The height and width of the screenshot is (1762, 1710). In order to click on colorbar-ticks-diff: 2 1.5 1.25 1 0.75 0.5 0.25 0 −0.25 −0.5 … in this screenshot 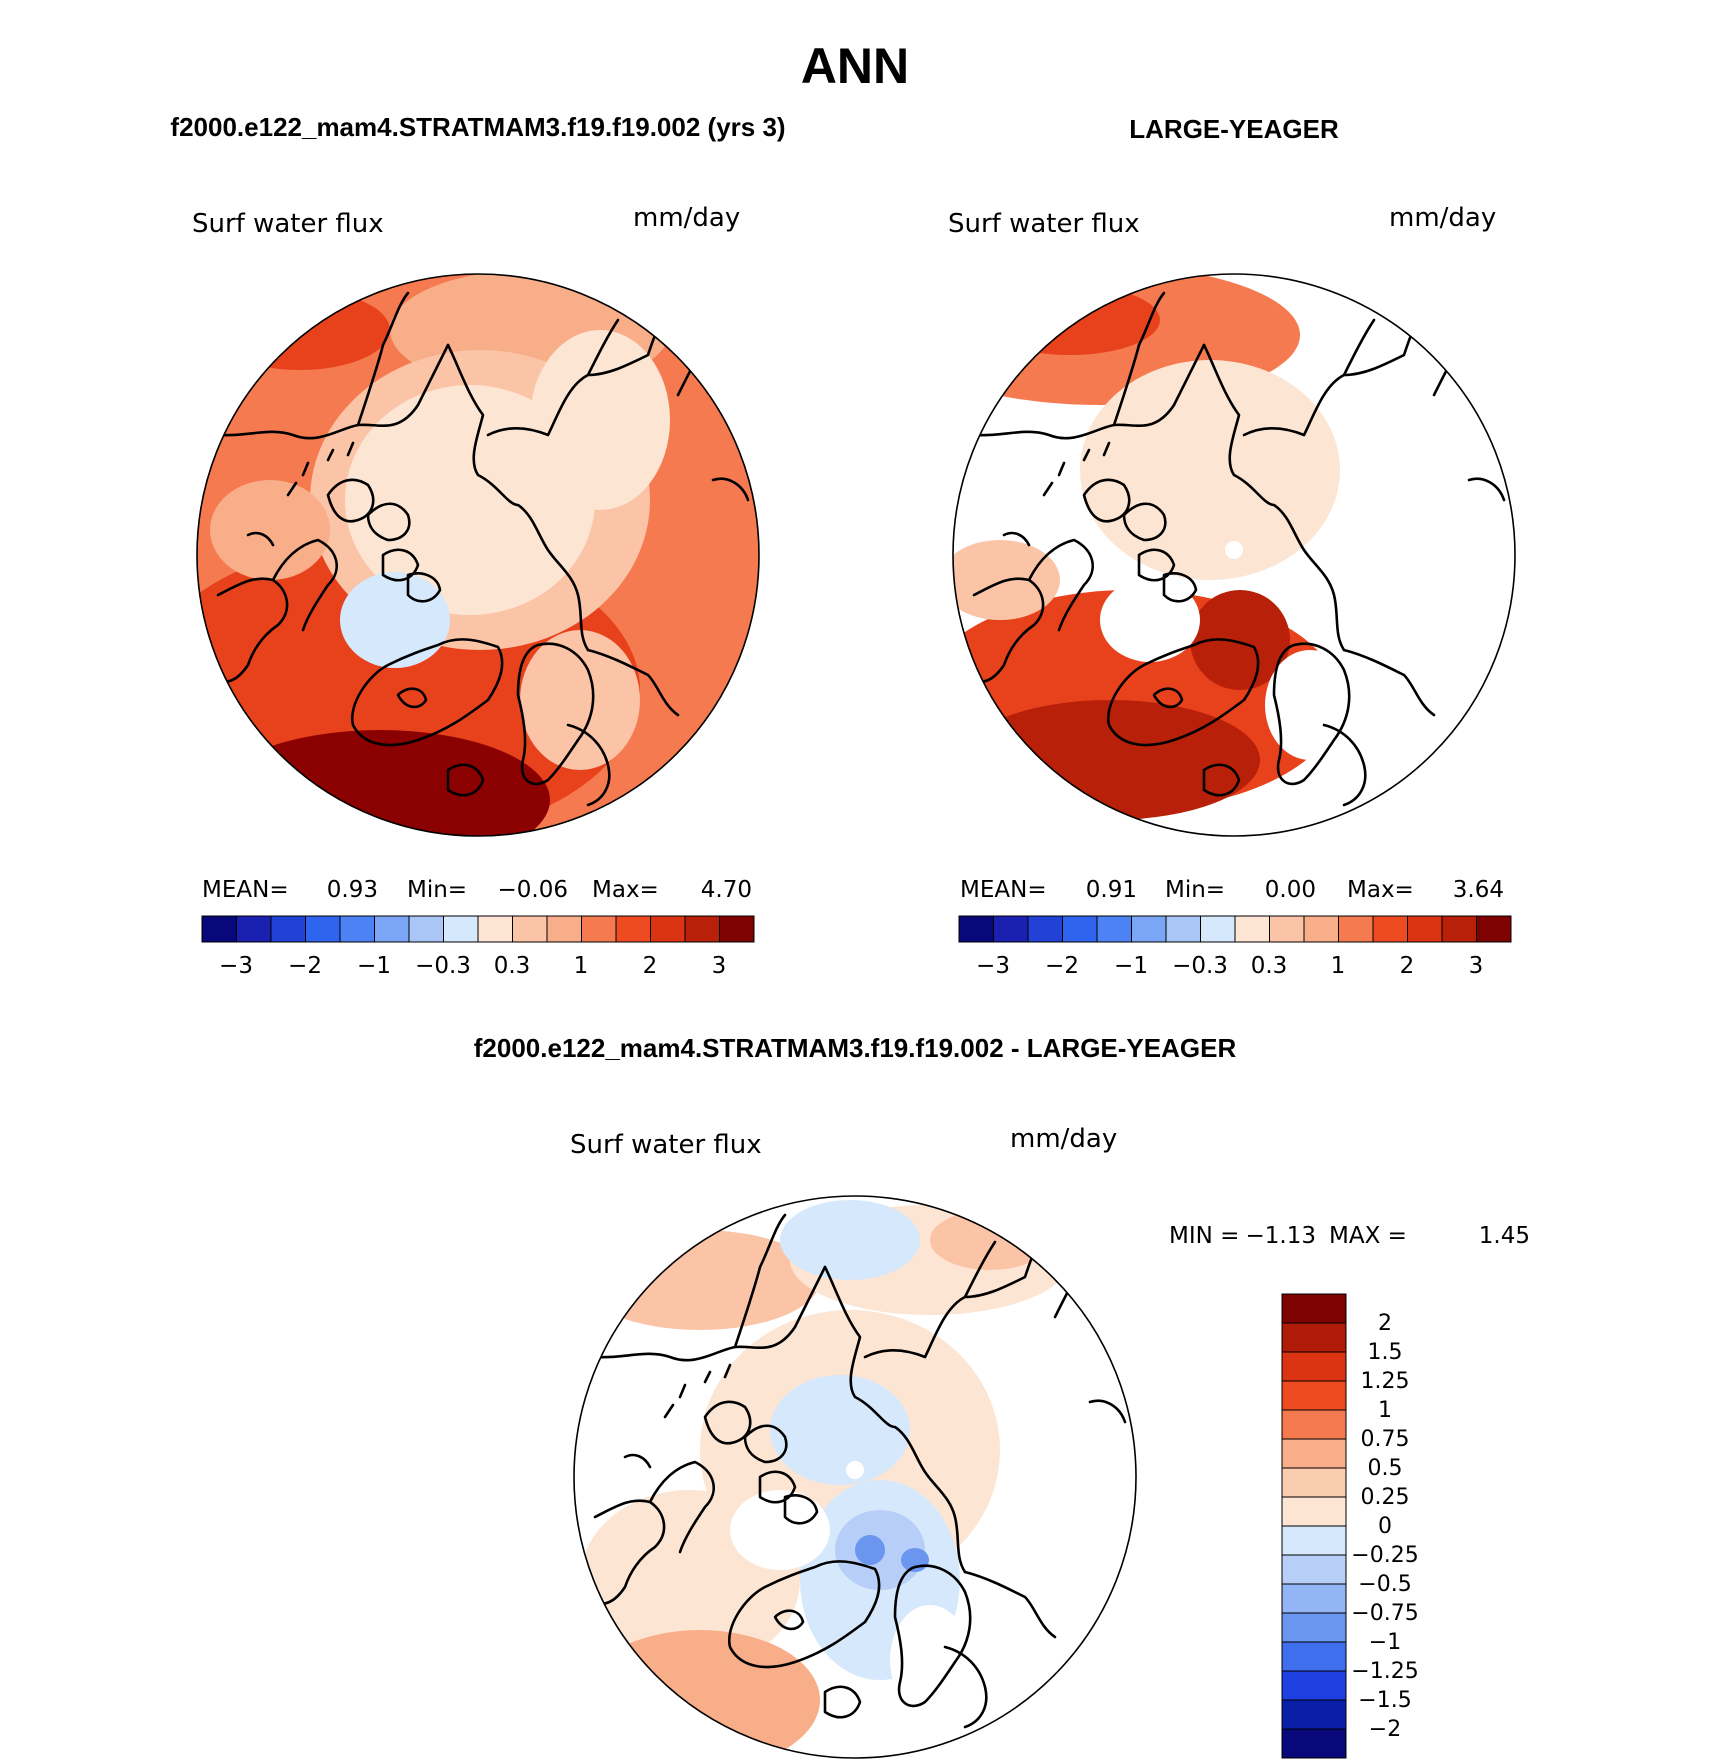, I will do `click(1384, 1526)`.